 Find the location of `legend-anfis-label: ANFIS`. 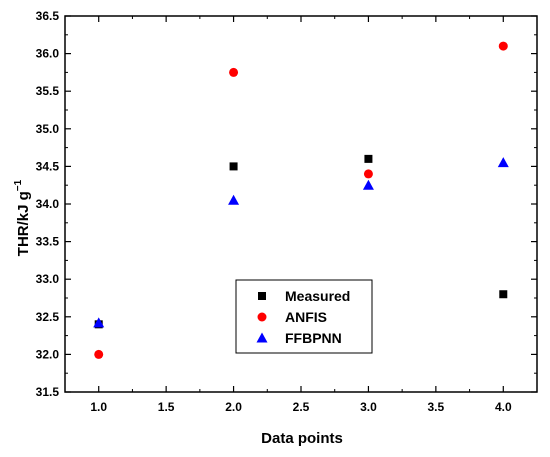

legend-anfis-label: ANFIS is located at coordinates (306, 317).